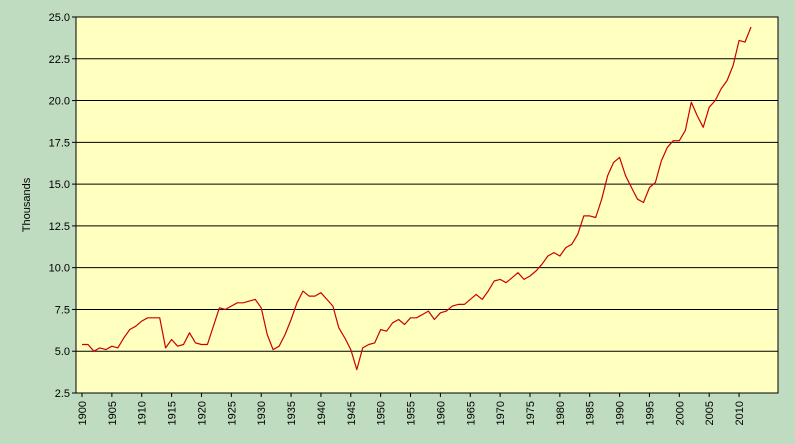  I want to click on x-tick-label: 1945, so click(352, 413).